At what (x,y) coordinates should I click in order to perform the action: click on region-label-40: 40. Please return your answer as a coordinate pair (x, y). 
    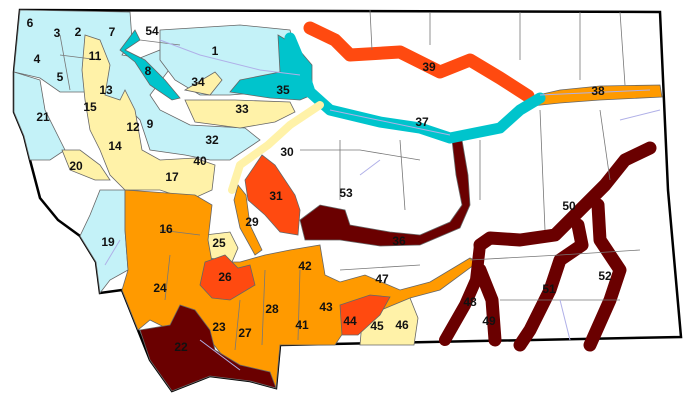
    Looking at the image, I should click on (200, 161).